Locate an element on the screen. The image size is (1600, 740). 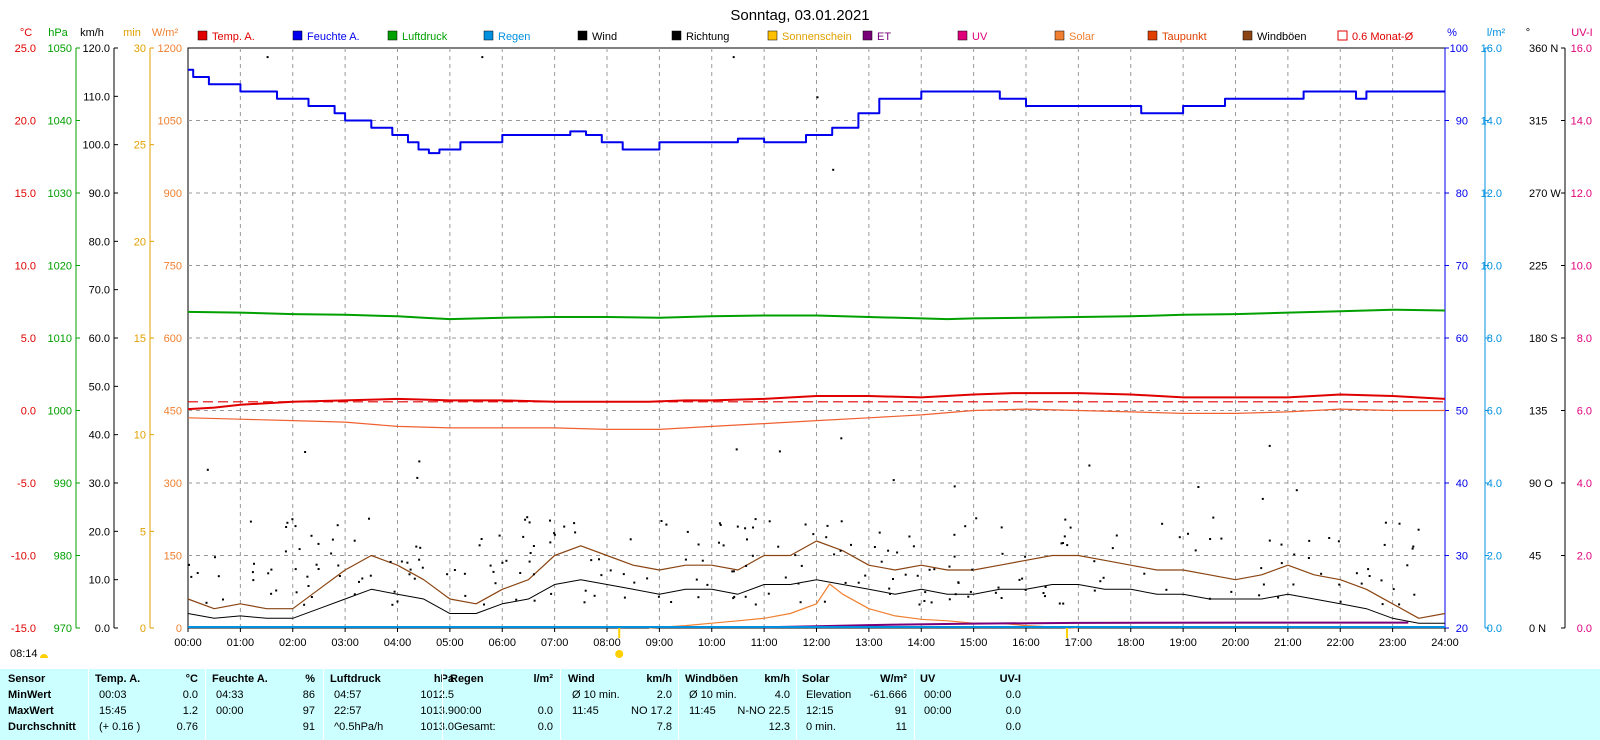
direction-axis-tick-label: 360 N is located at coordinates (1543, 49).